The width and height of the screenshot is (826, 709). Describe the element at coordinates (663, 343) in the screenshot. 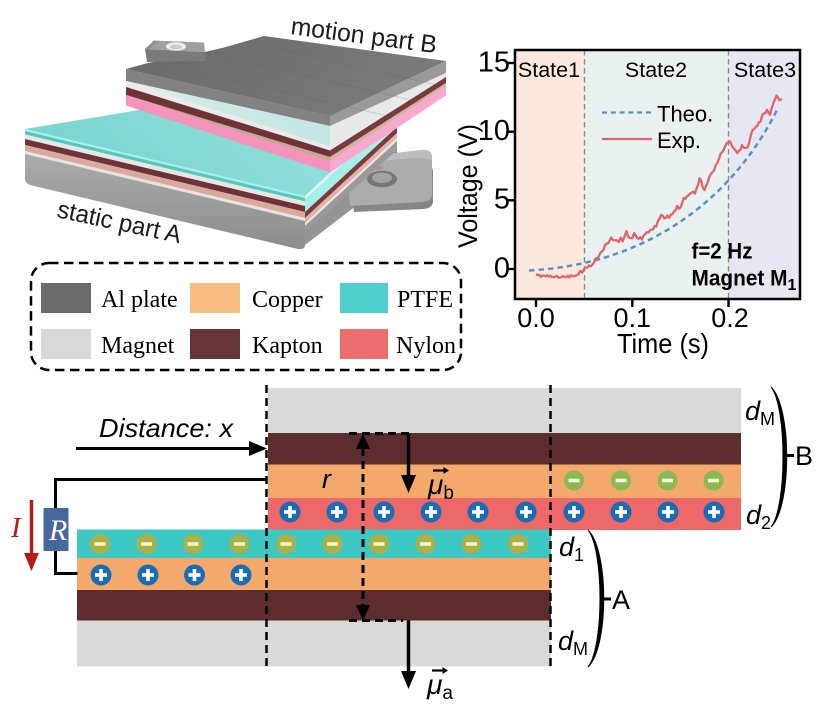

I see `svg-text: Time (s)` at that location.